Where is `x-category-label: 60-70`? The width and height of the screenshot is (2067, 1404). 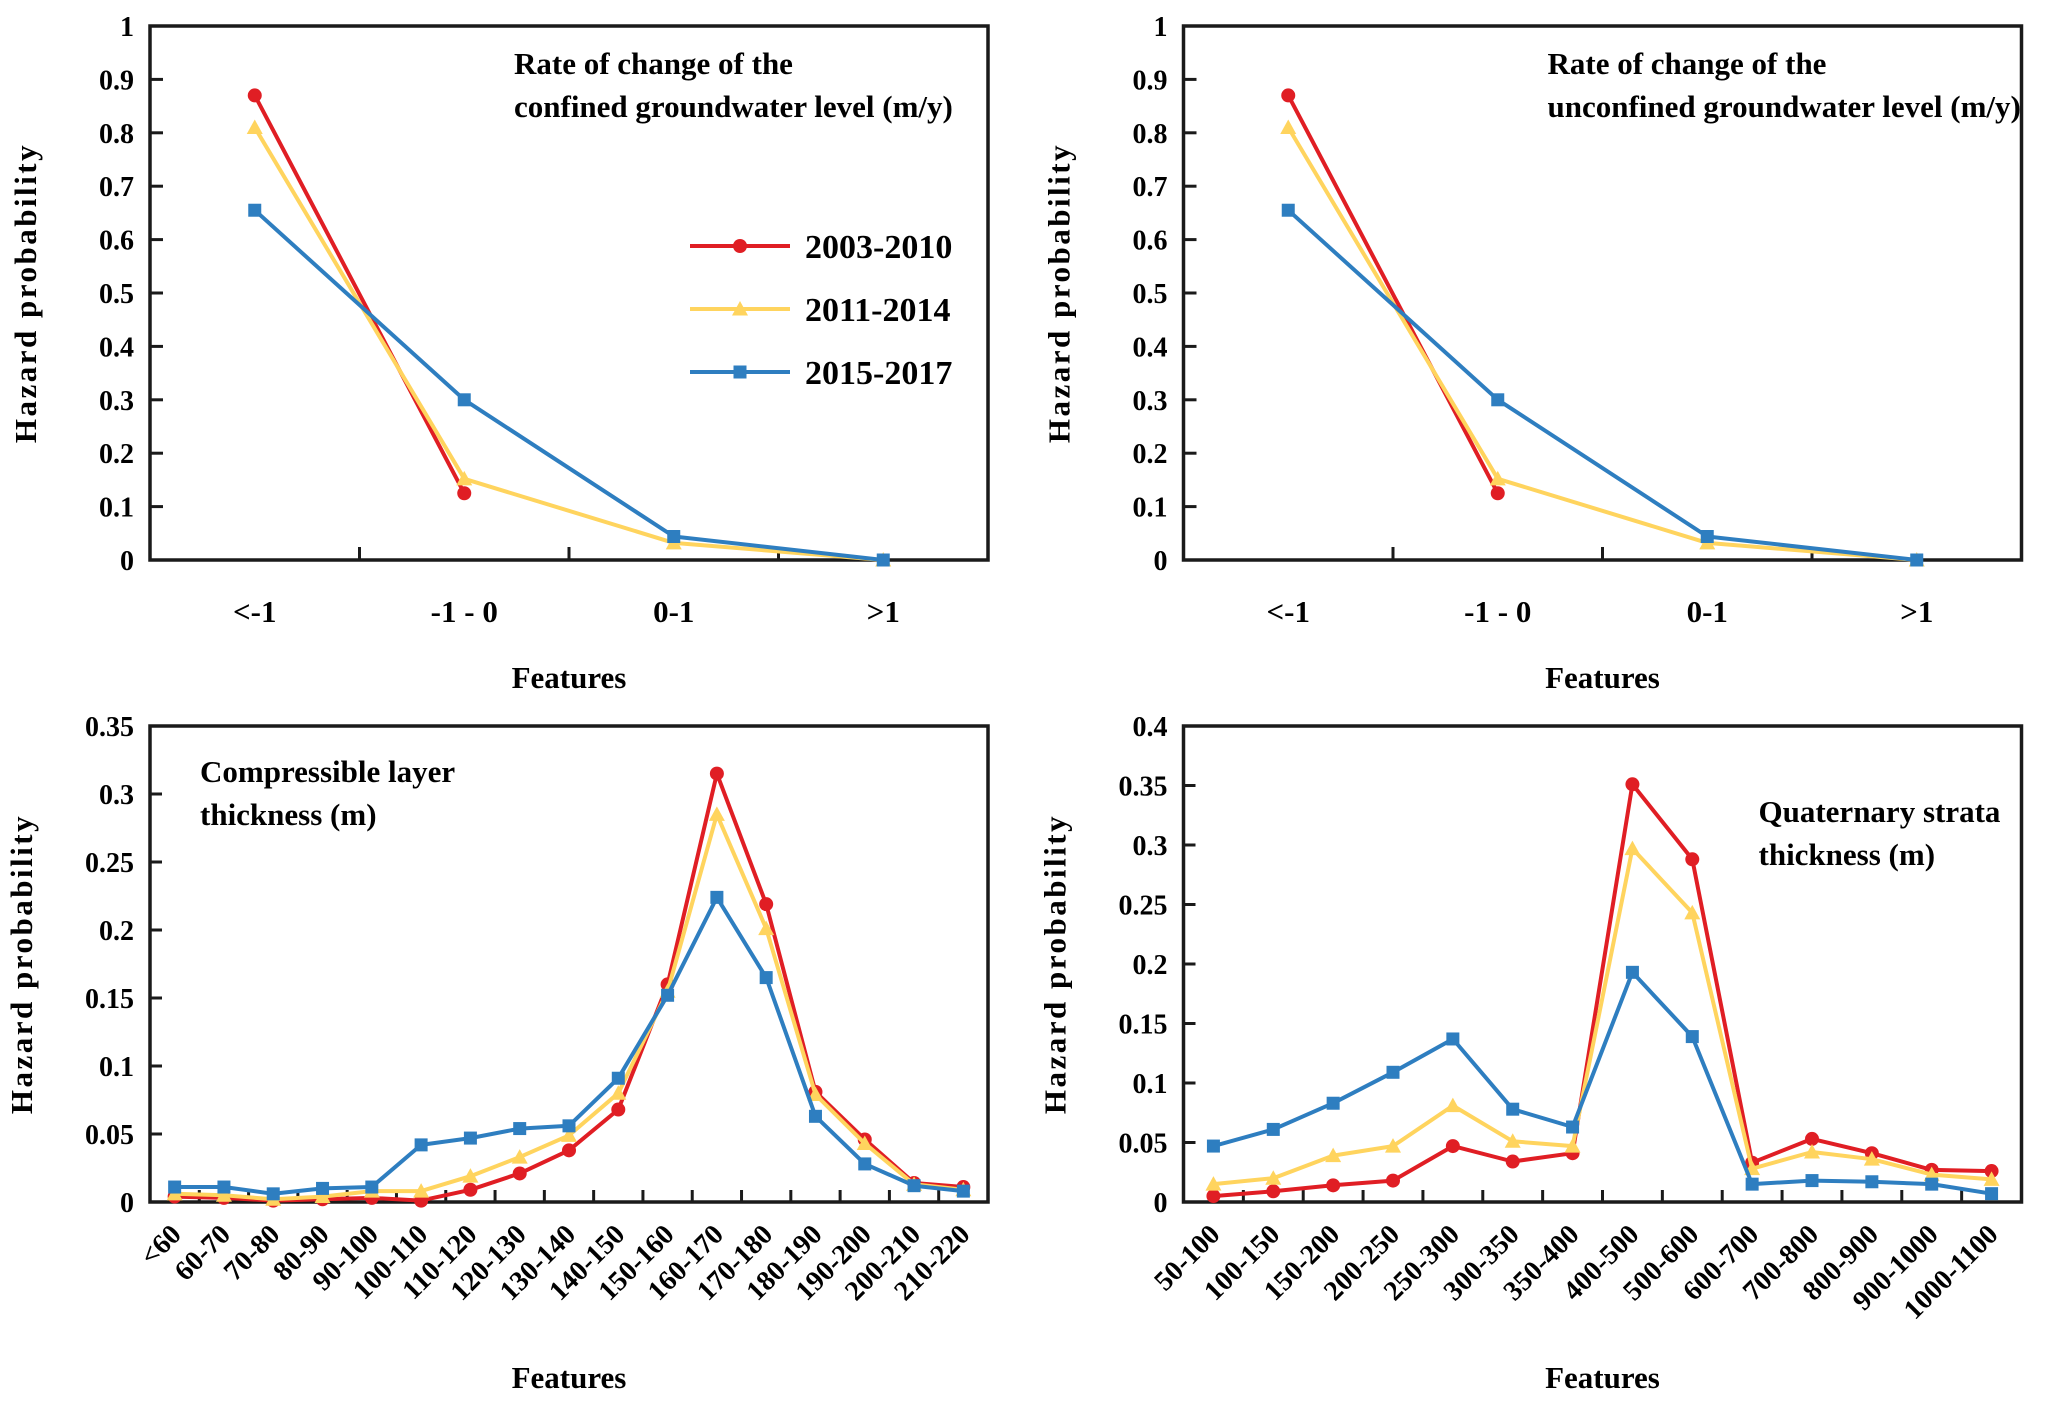 x-category-label: 60-70 is located at coordinates (203, 1253).